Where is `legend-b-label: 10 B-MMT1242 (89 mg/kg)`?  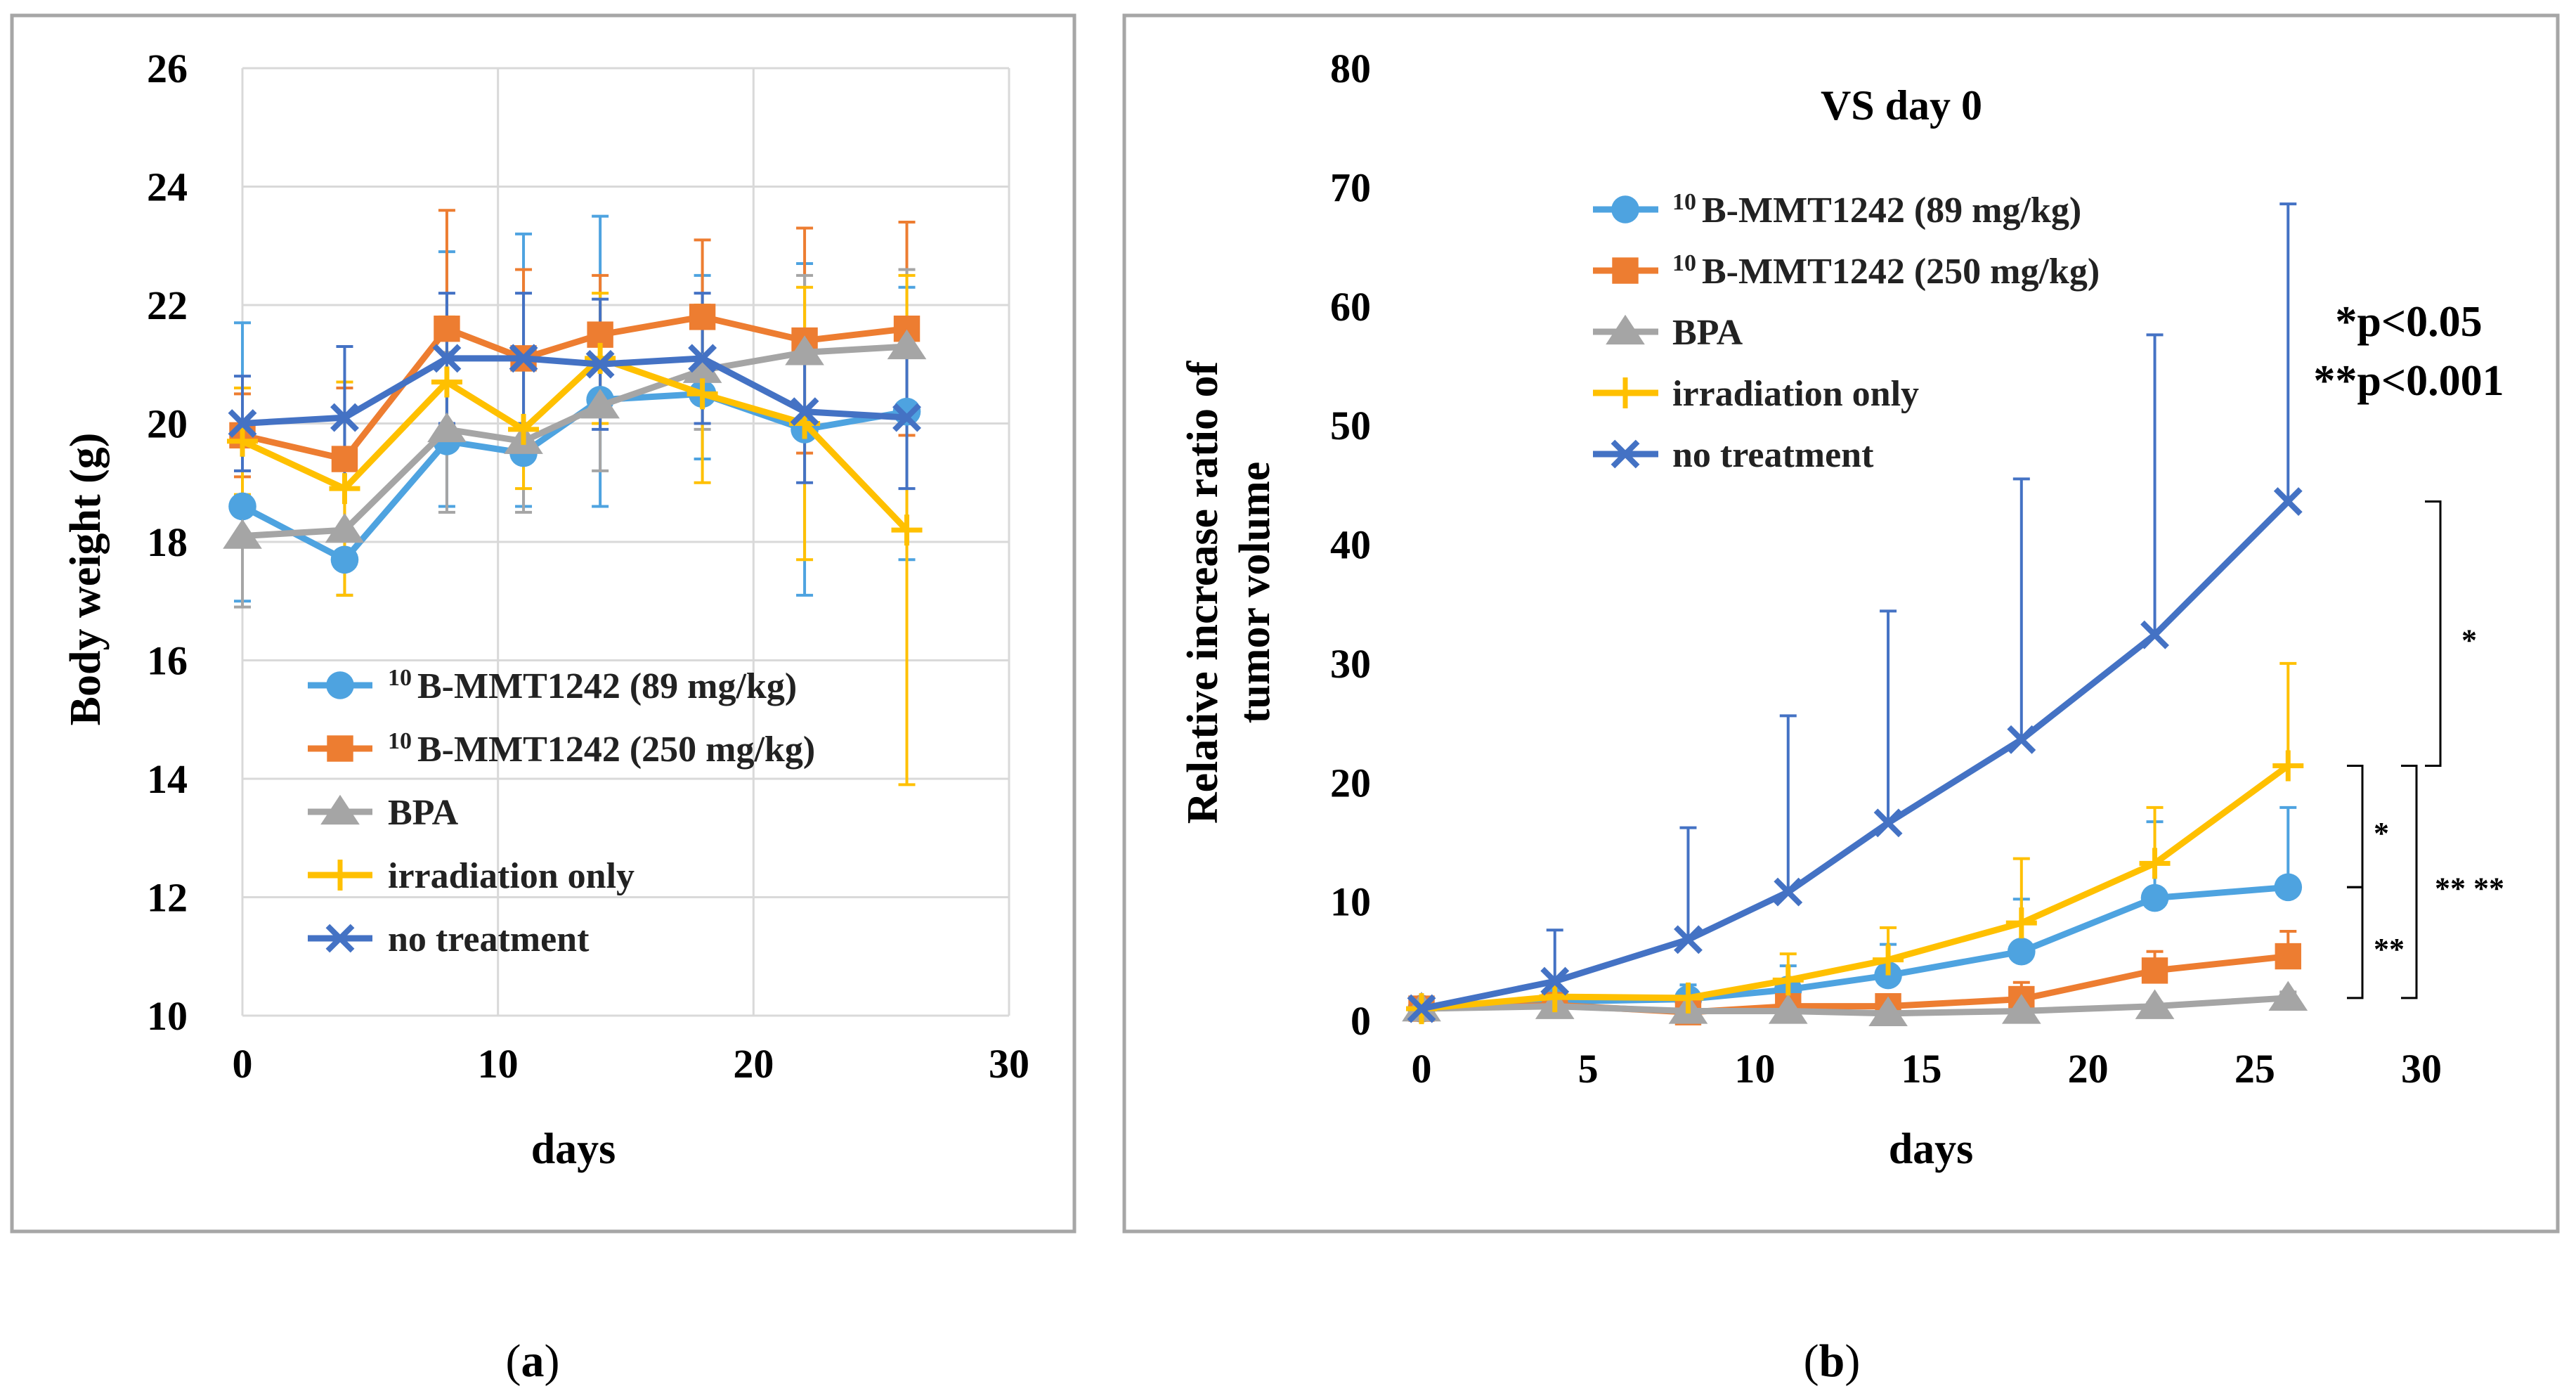 legend-b-label: 10 B-MMT1242 (89 mg/kg) is located at coordinates (1876, 210).